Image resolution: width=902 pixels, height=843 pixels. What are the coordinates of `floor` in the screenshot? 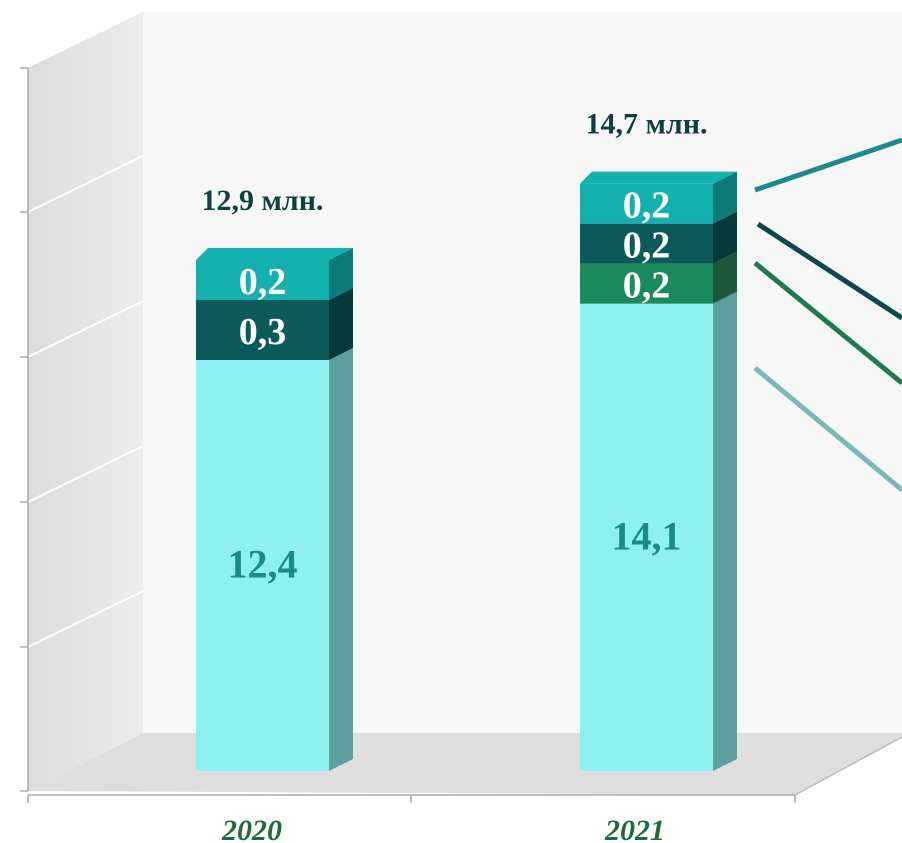 It's located at (465, 764).